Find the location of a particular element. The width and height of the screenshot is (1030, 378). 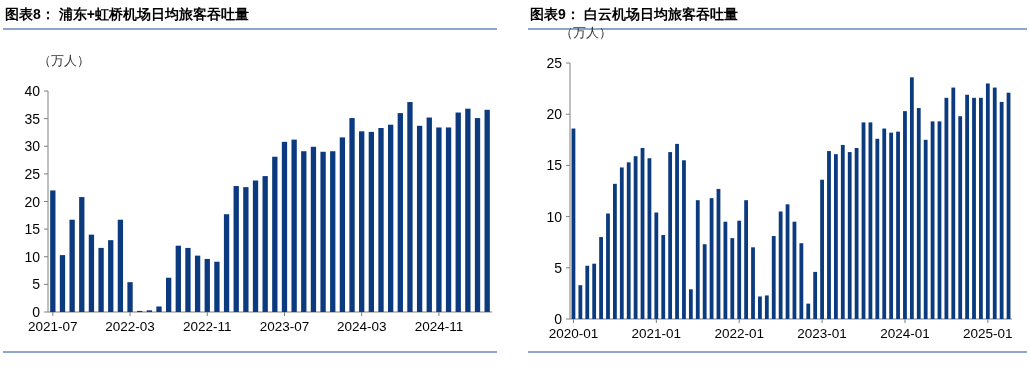

x-tick-label: 2023-01 is located at coordinates (822, 333).